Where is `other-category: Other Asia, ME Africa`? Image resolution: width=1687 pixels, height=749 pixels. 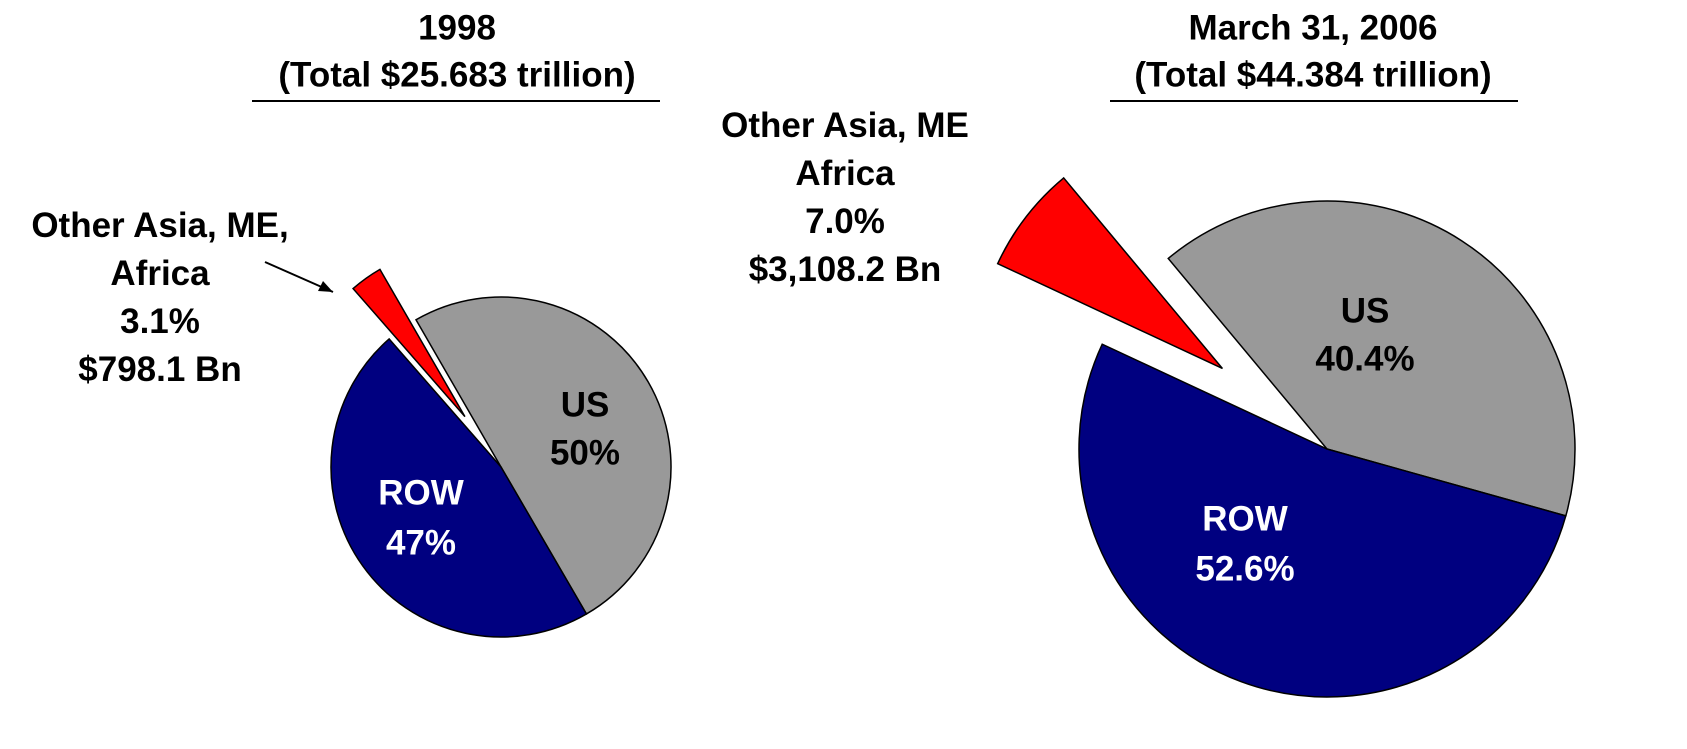 other-category: Other Asia, ME Africa is located at coordinates (845, 149).